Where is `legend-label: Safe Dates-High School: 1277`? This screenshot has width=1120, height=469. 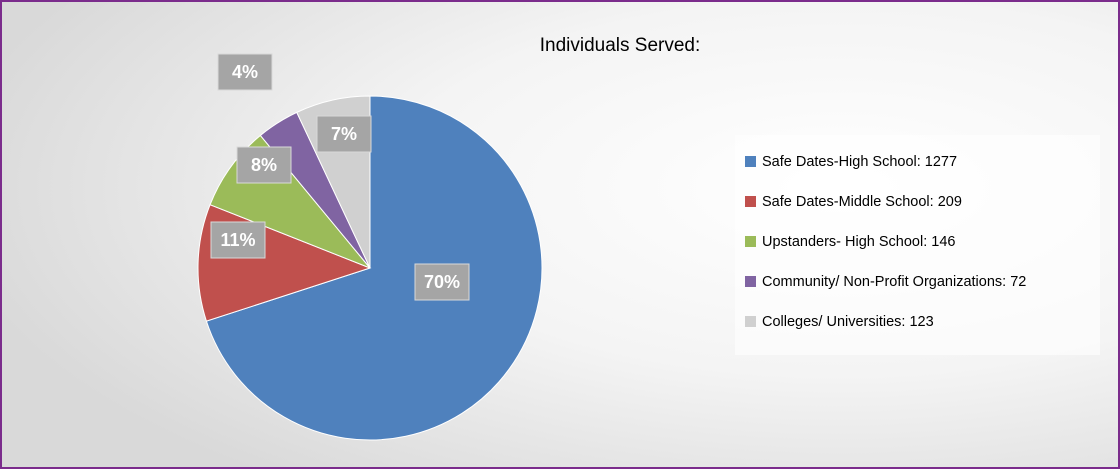
legend-label: Safe Dates-High School: 1277 is located at coordinates (859, 162).